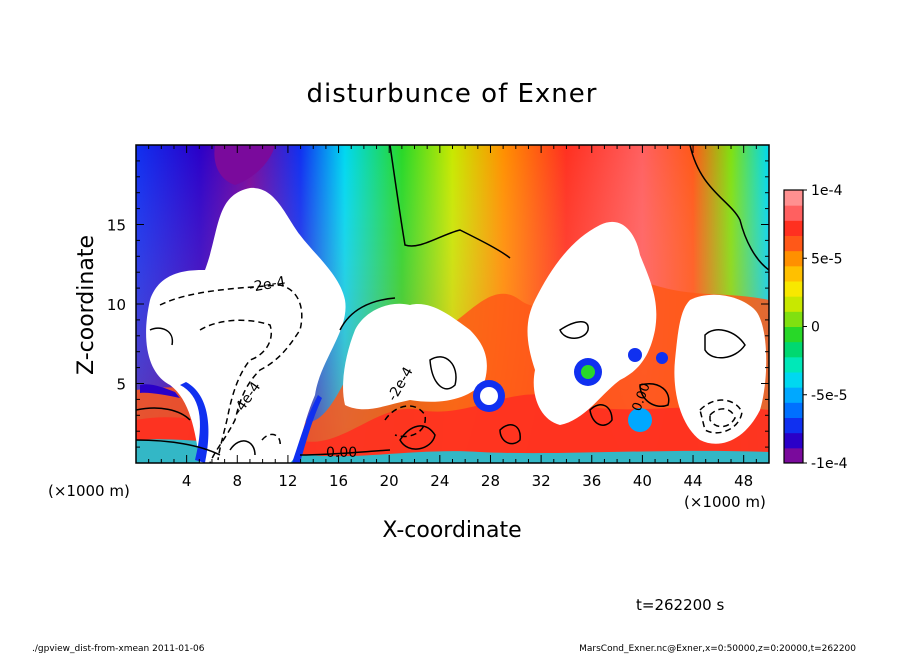 This screenshot has height=654, width=904. I want to click on x-tick-label: 4, so click(187, 481).